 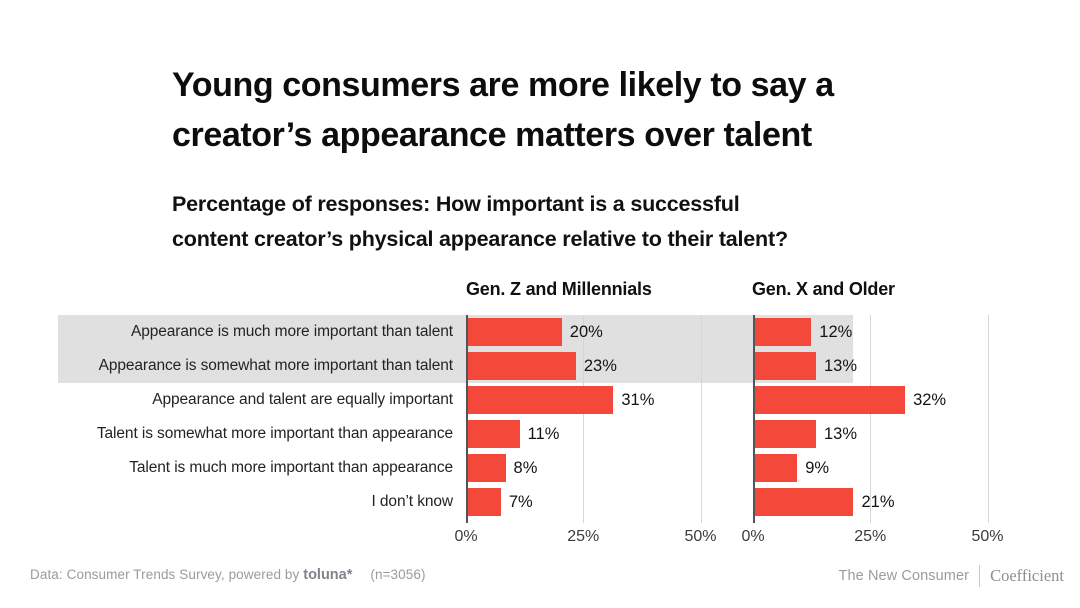 I want to click on row-highlight-band, so click(x=455, y=349).